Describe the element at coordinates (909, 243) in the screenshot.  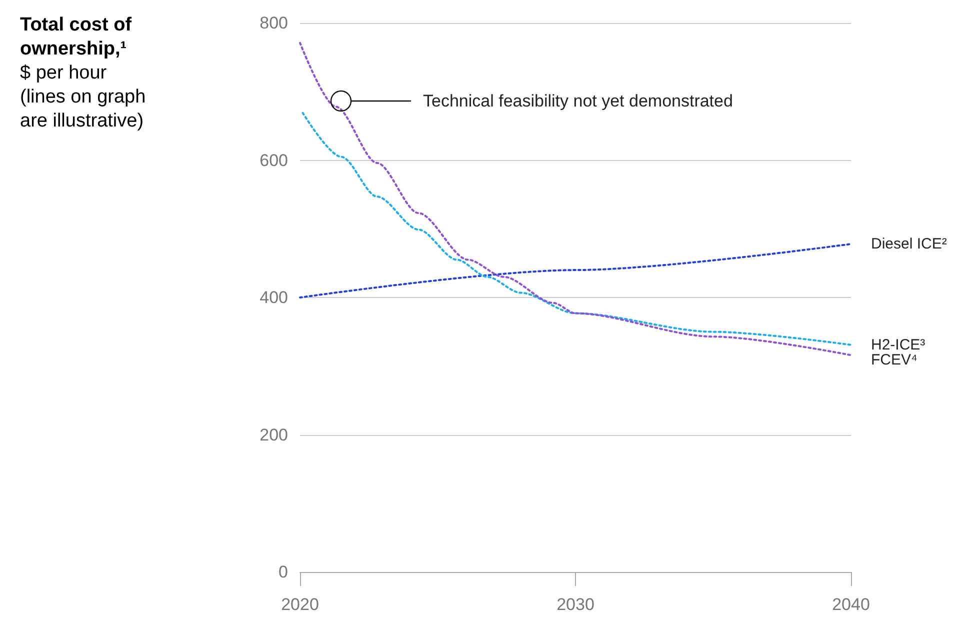
I see `series-label: Diesel ICE²` at that location.